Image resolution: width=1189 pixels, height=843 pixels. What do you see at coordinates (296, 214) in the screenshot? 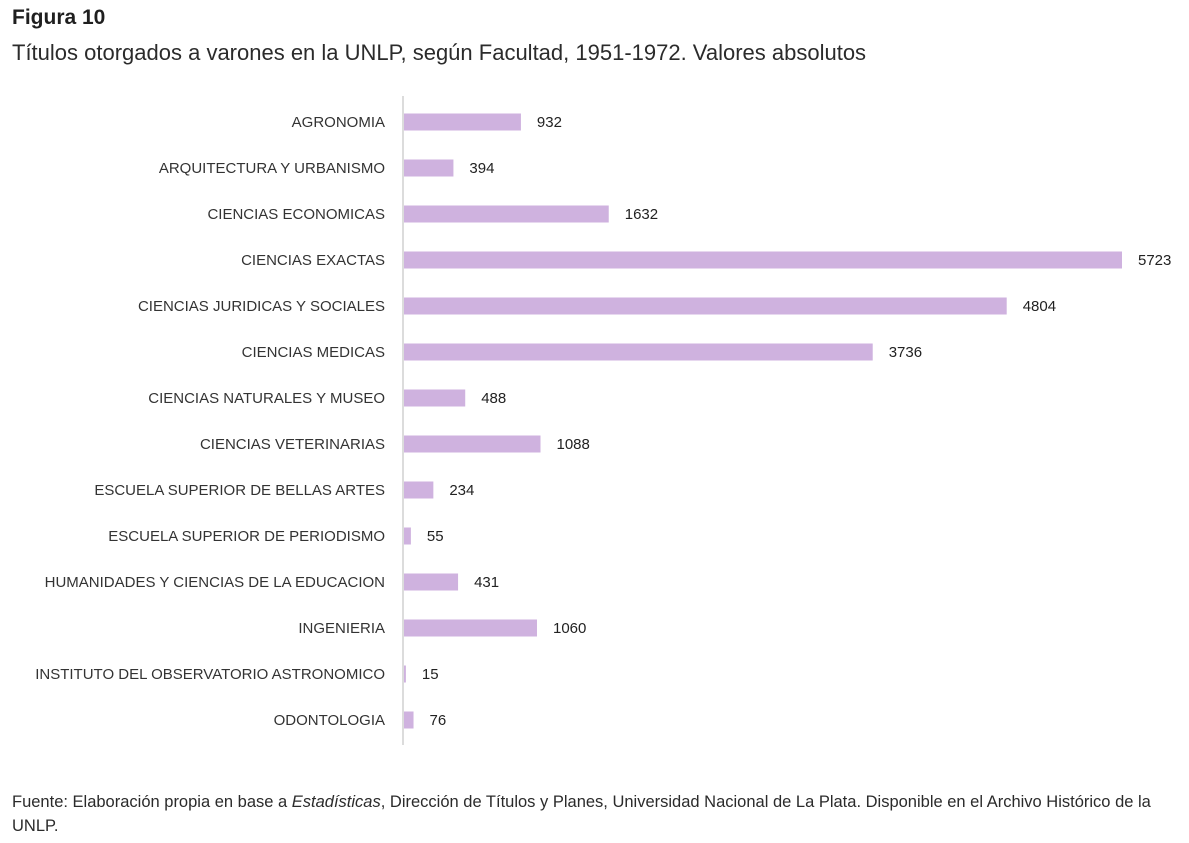
I see `category-label: CIENCIAS ECONOMICAS` at bounding box center [296, 214].